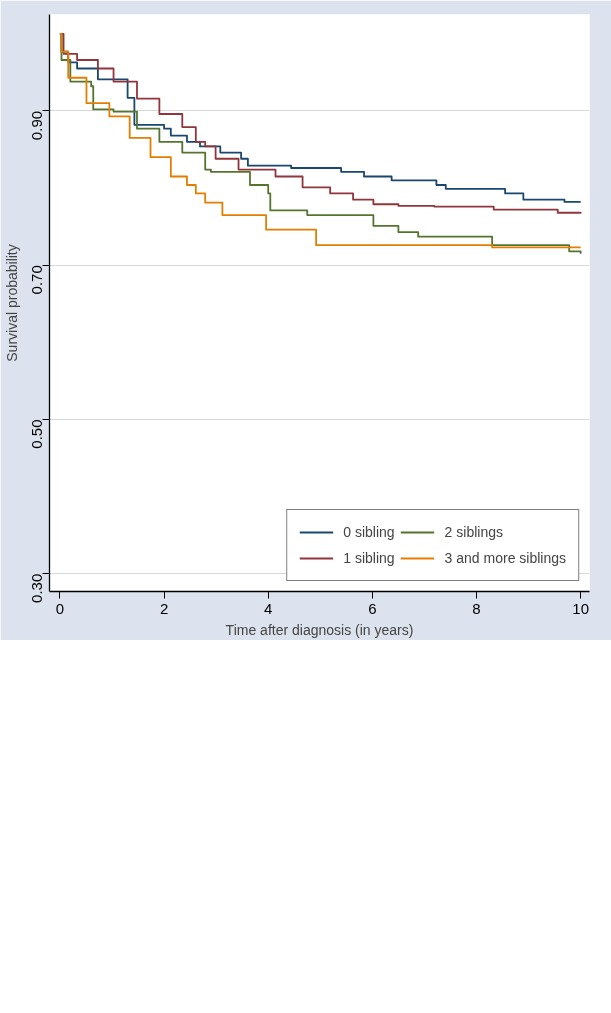 This screenshot has width=611, height=1013. Describe the element at coordinates (37, 434) in the screenshot. I see `y-tick-label: 0.50` at that location.